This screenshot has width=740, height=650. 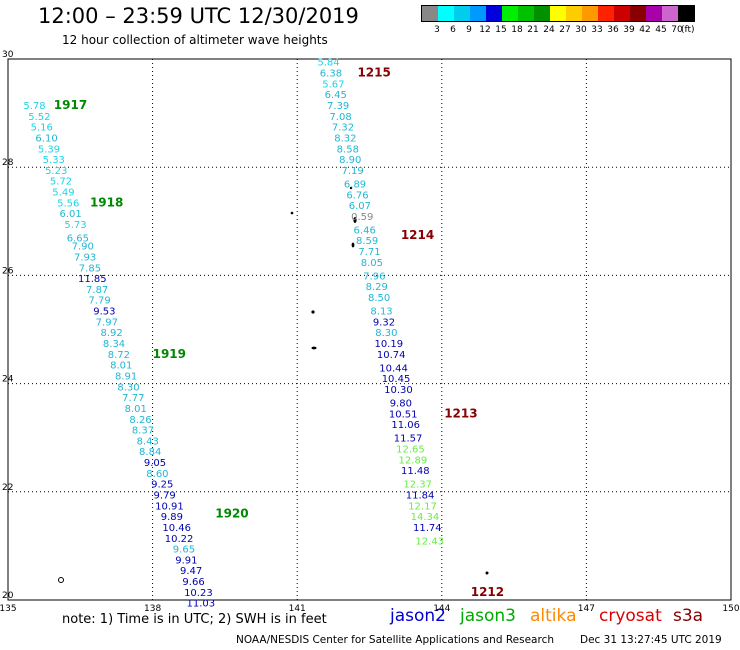 What do you see at coordinates (198, 16) in the screenshot?
I see `map-title: 12:00 – 23:59 UTC 12/30/2019` at bounding box center [198, 16].